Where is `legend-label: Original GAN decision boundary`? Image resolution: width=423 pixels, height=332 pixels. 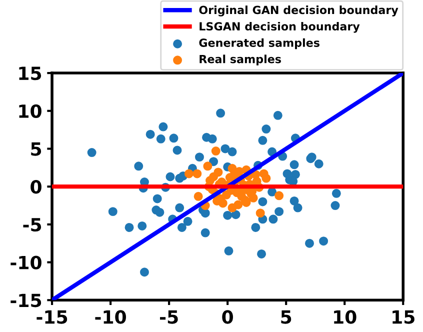
legend-label: Original GAN decision boundary is located at coordinates (298, 11).